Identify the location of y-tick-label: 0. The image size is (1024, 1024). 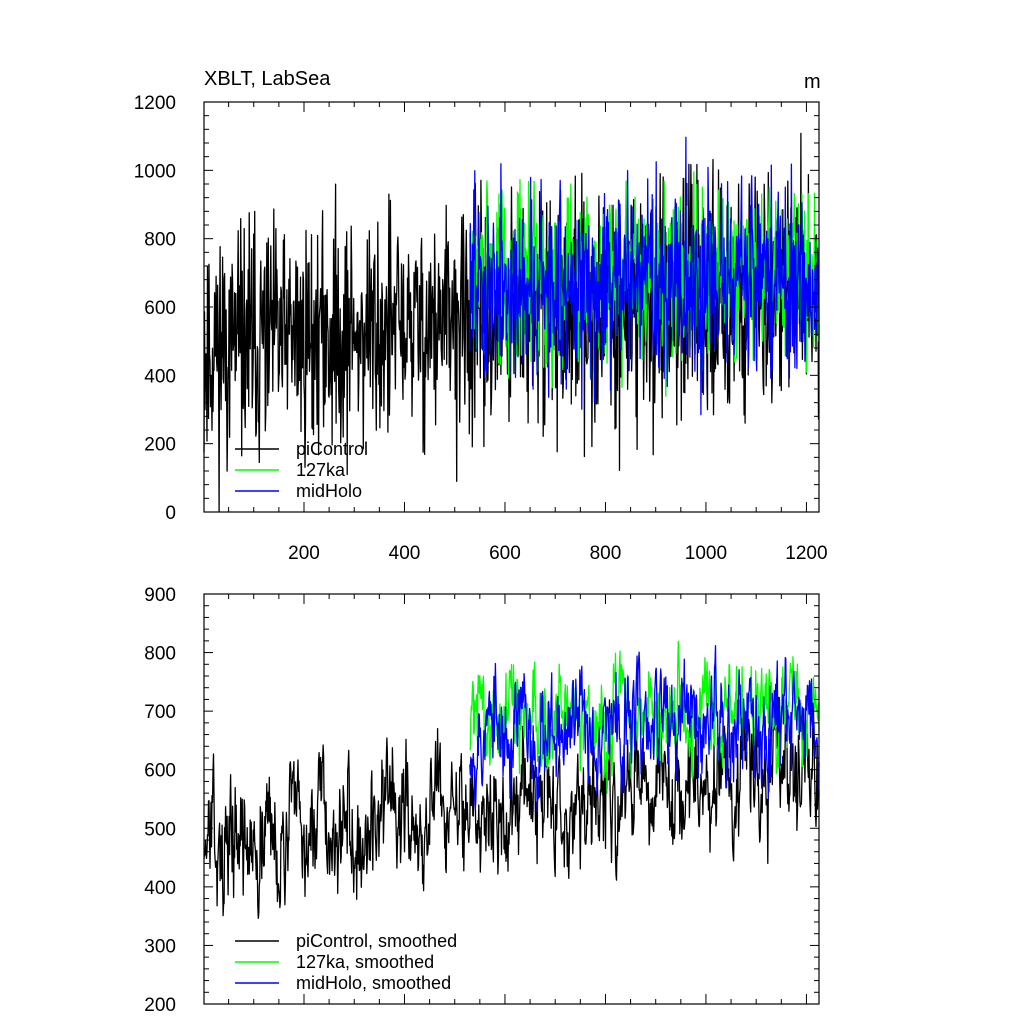
(170, 513).